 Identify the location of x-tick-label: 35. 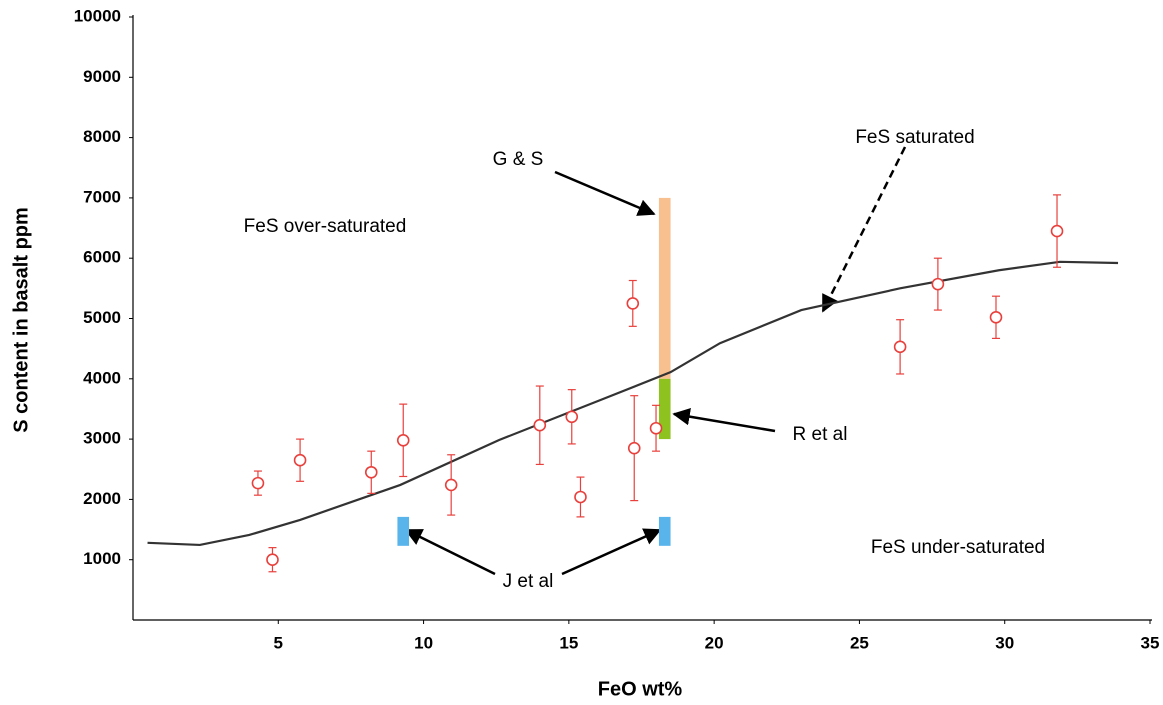
(1150, 642).